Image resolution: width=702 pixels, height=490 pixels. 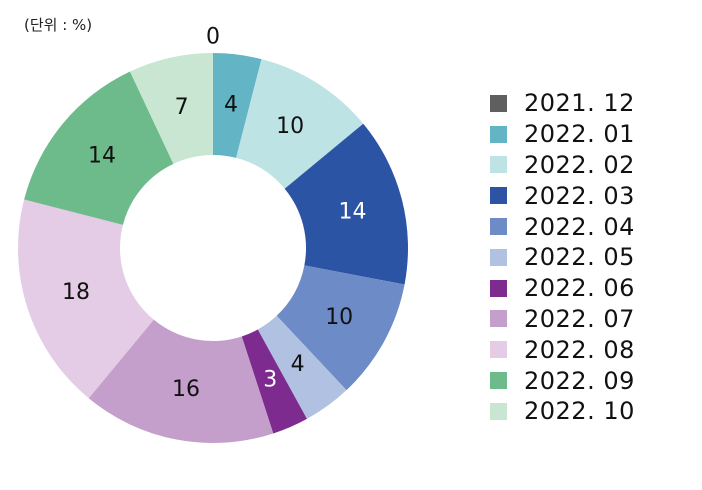 I want to click on legend-item-2022-02: 2022. 02, so click(x=562, y=165).